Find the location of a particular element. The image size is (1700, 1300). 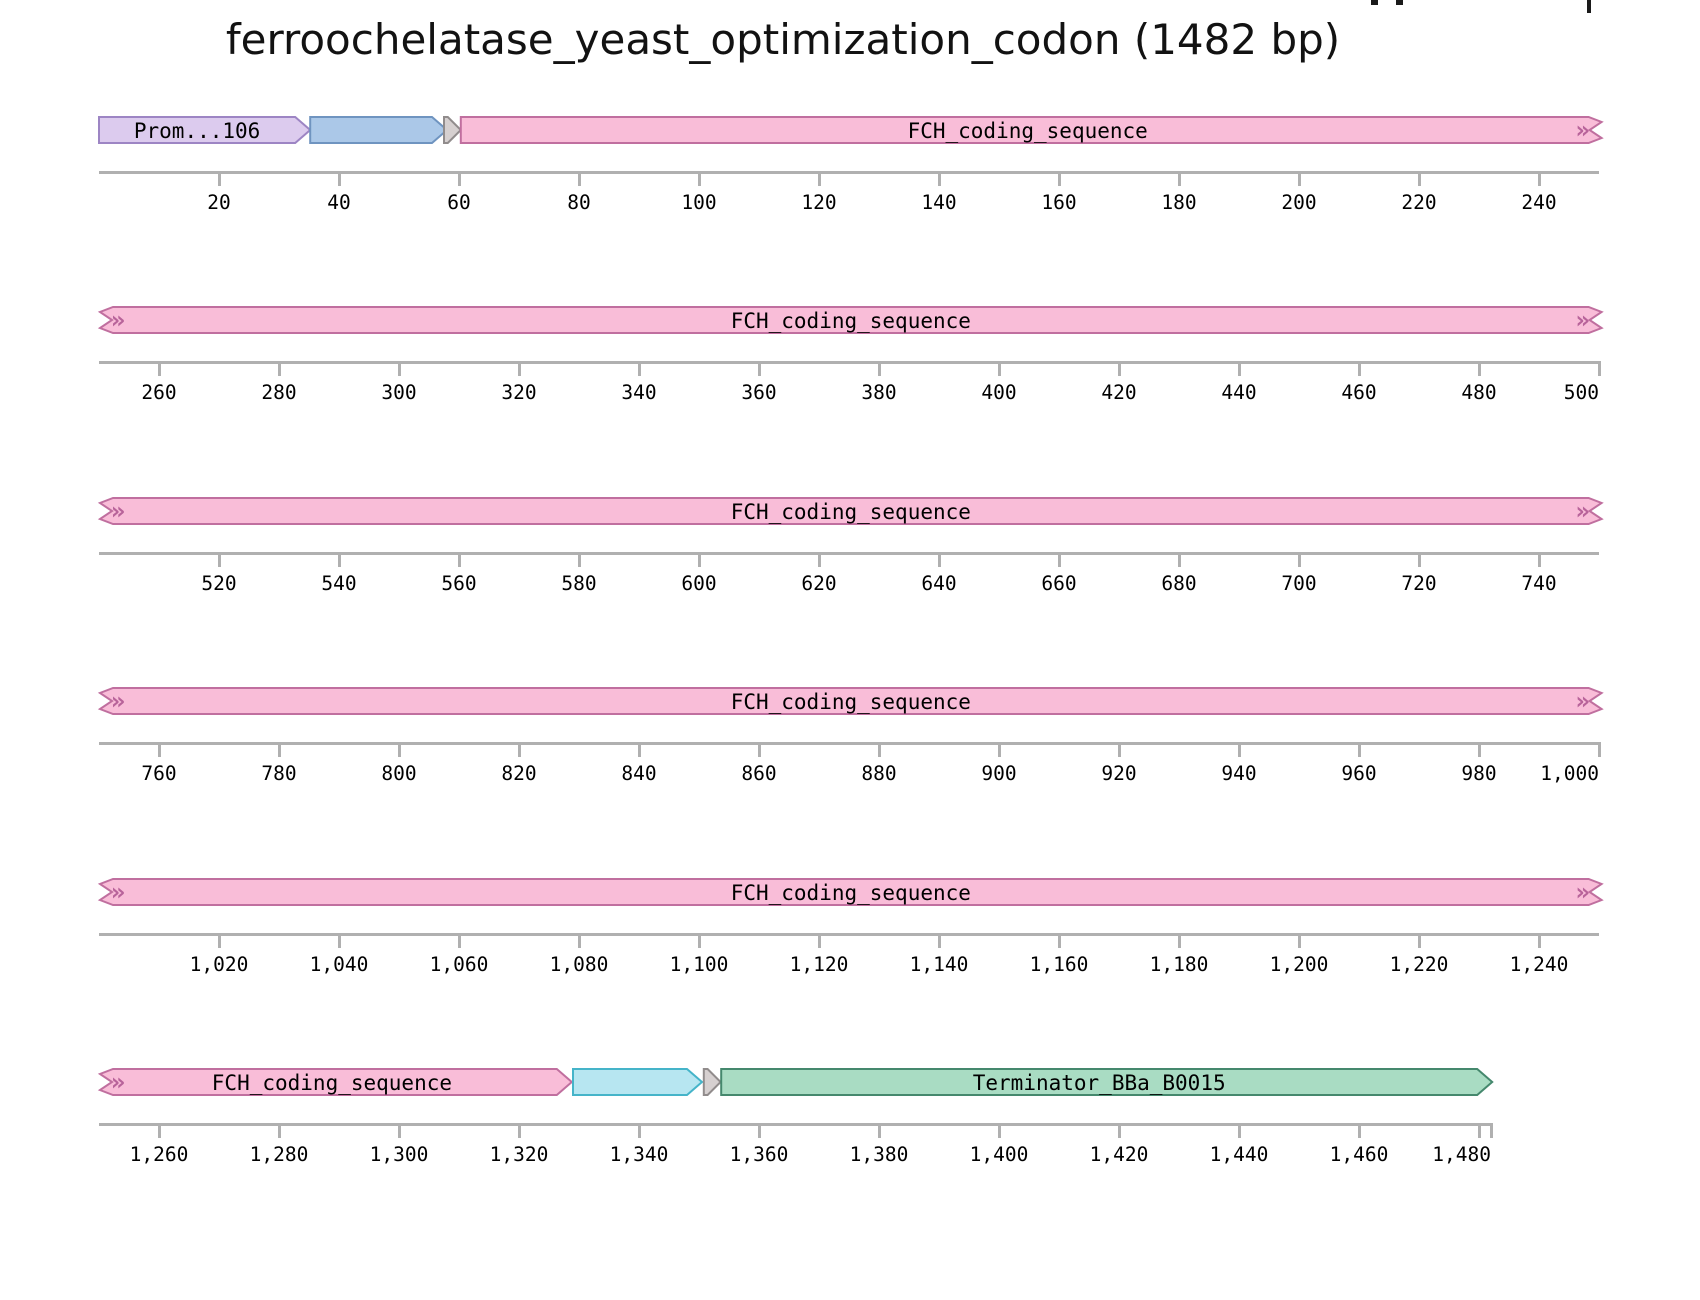

tick-label: 460 is located at coordinates (1359, 393).